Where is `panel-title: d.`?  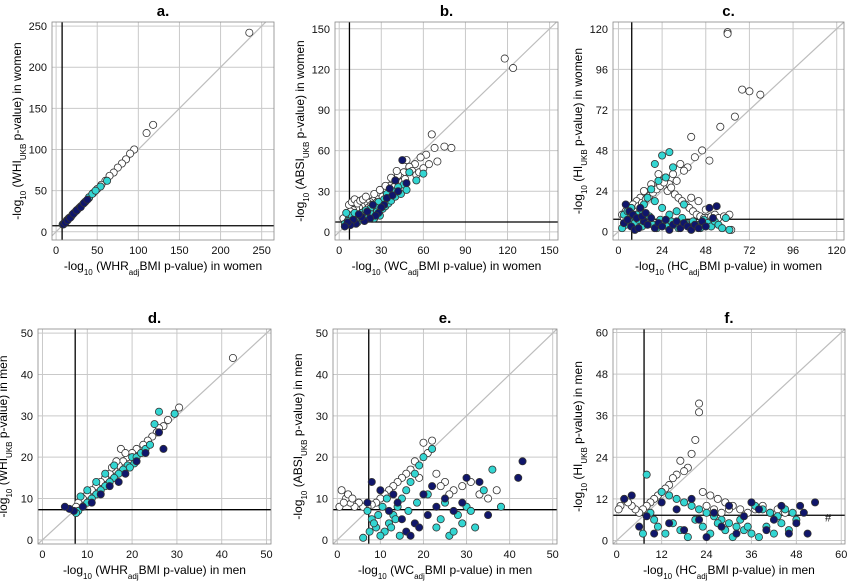 panel-title: d. is located at coordinates (154, 318).